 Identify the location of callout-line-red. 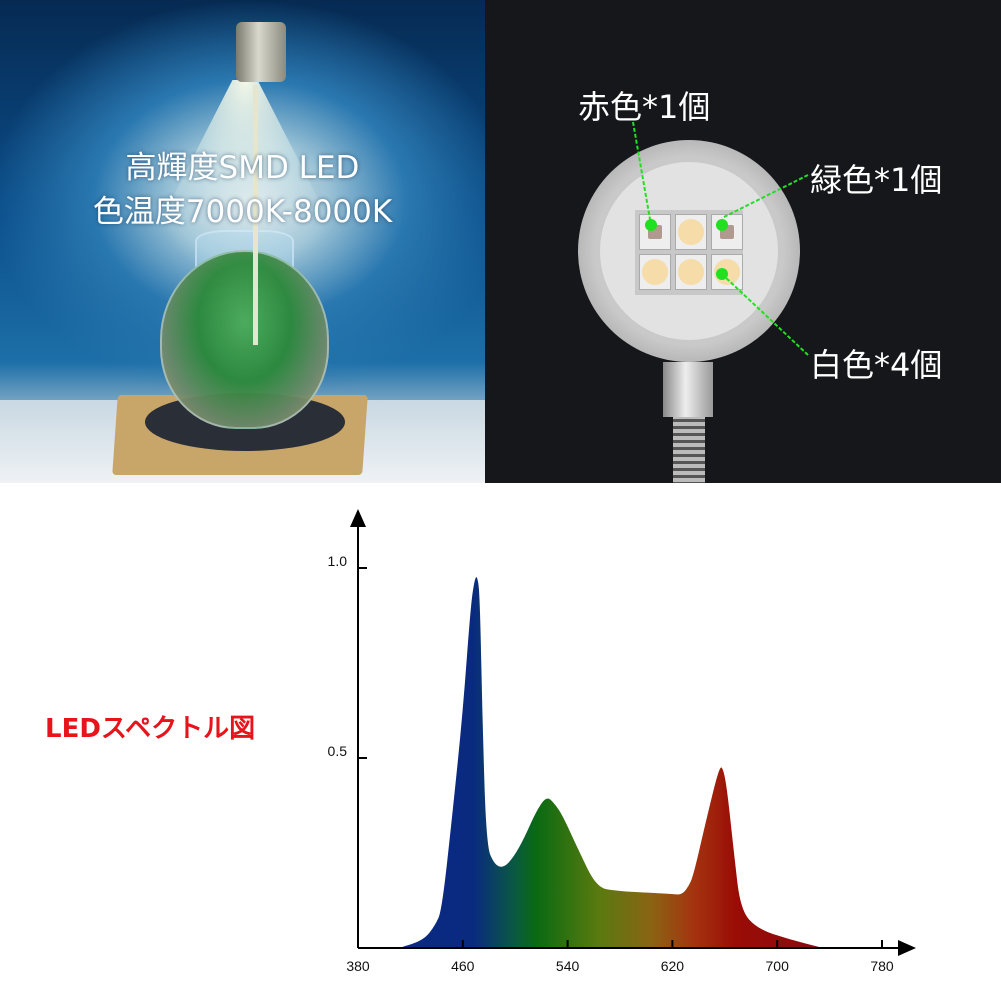
(642, 173).